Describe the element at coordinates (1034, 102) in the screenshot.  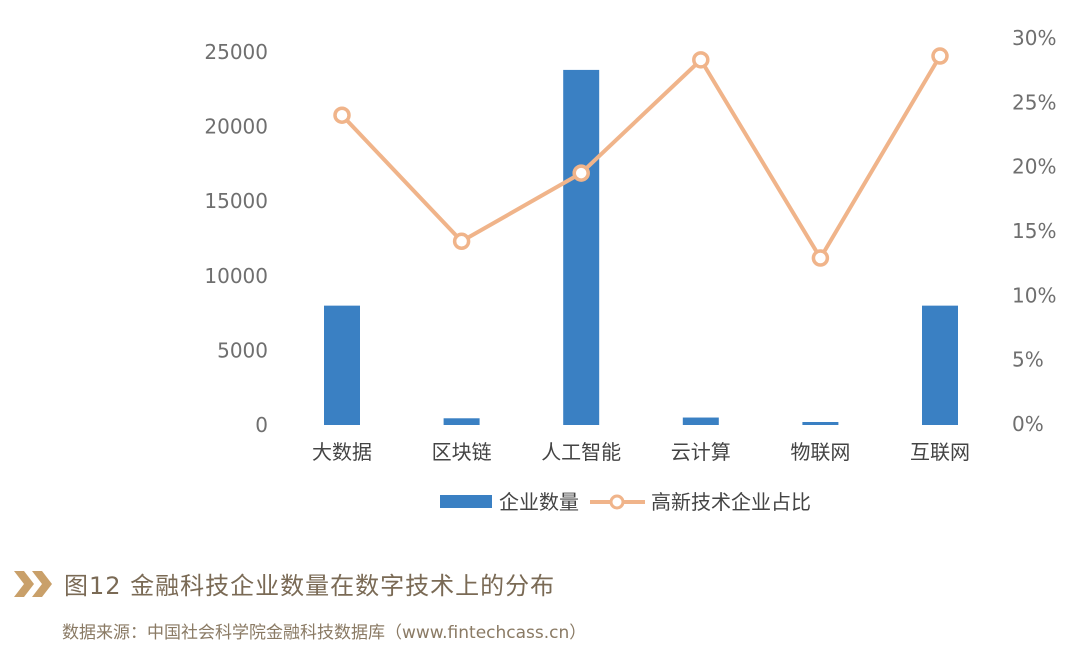
I see `right-tick-label: 25%` at that location.